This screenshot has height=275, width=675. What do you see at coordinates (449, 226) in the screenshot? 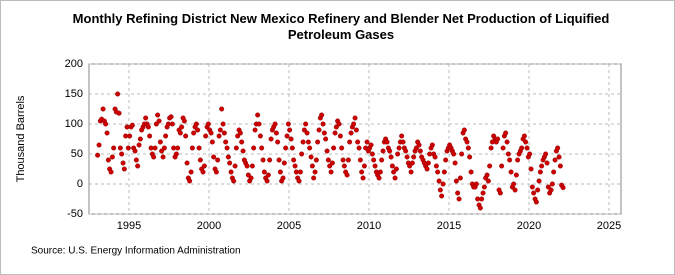
I see `x-tick-label: 2015` at bounding box center [449, 226].